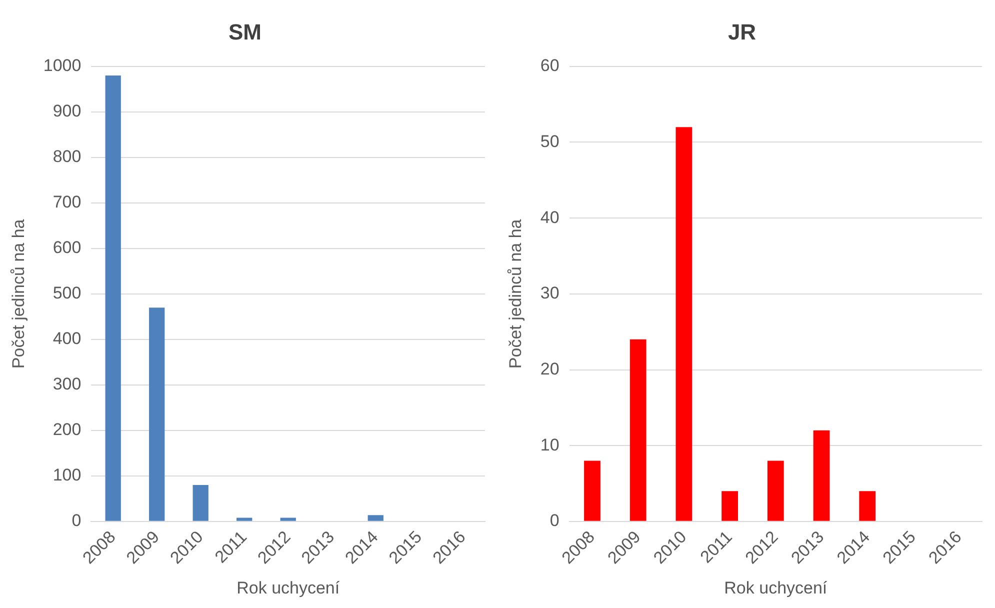 The width and height of the screenshot is (995, 608). I want to click on y-tick-label: 300, so click(67, 384).